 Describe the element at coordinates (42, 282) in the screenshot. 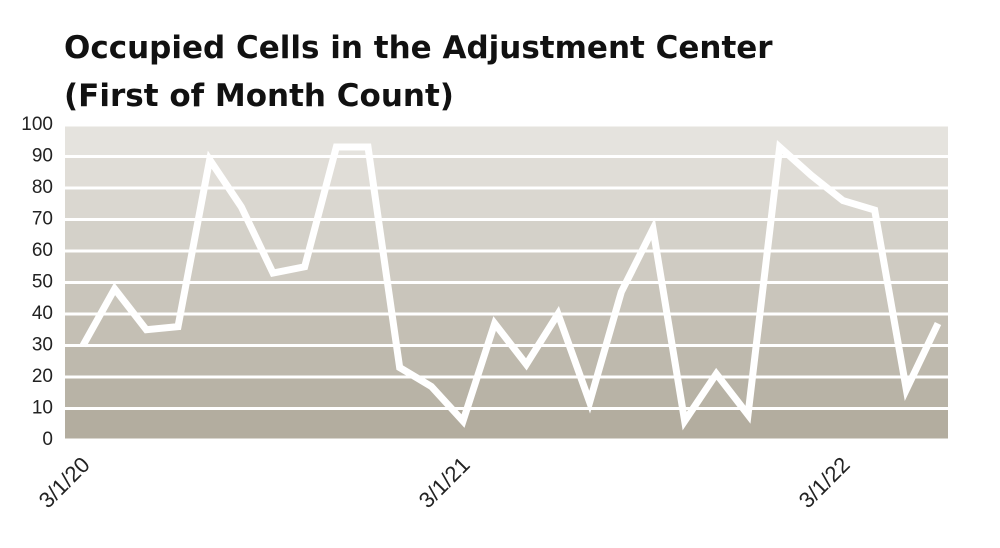

I see `y-tick-label: 50` at that location.